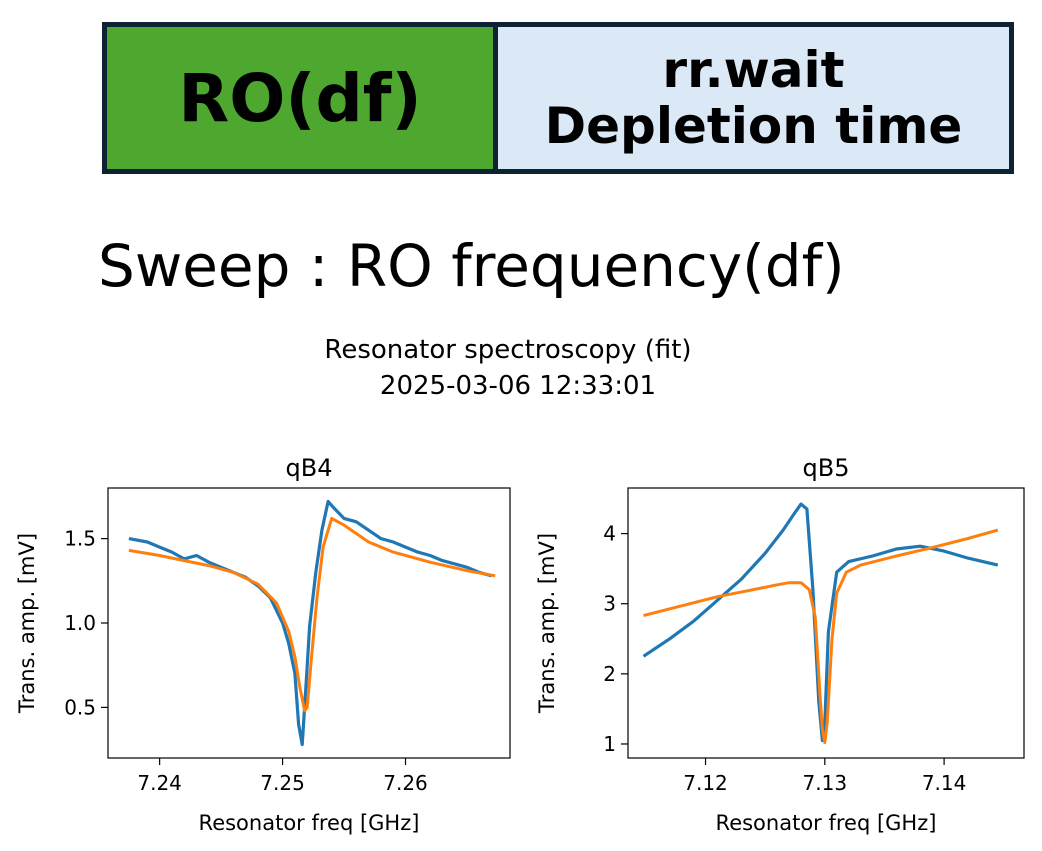 This screenshot has height=851, width=1042. What do you see at coordinates (507, 350) in the screenshot?
I see `figure-suptitle-line1: Resonator spectroscopy (fit)` at bounding box center [507, 350].